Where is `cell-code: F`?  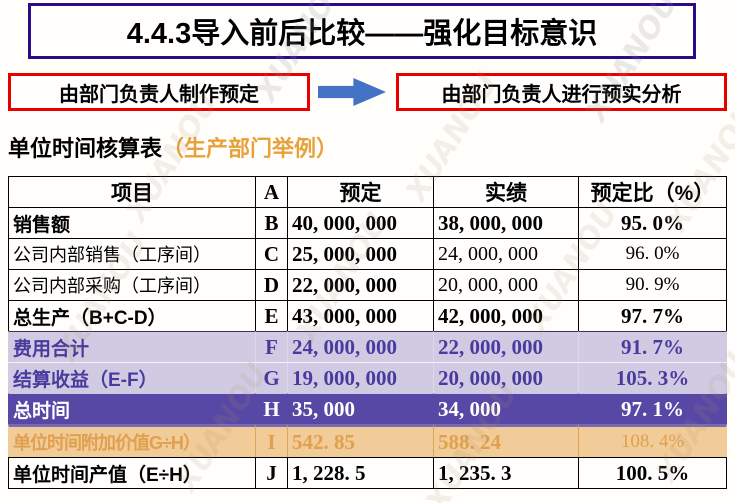 cell-code: F is located at coordinates (271, 346).